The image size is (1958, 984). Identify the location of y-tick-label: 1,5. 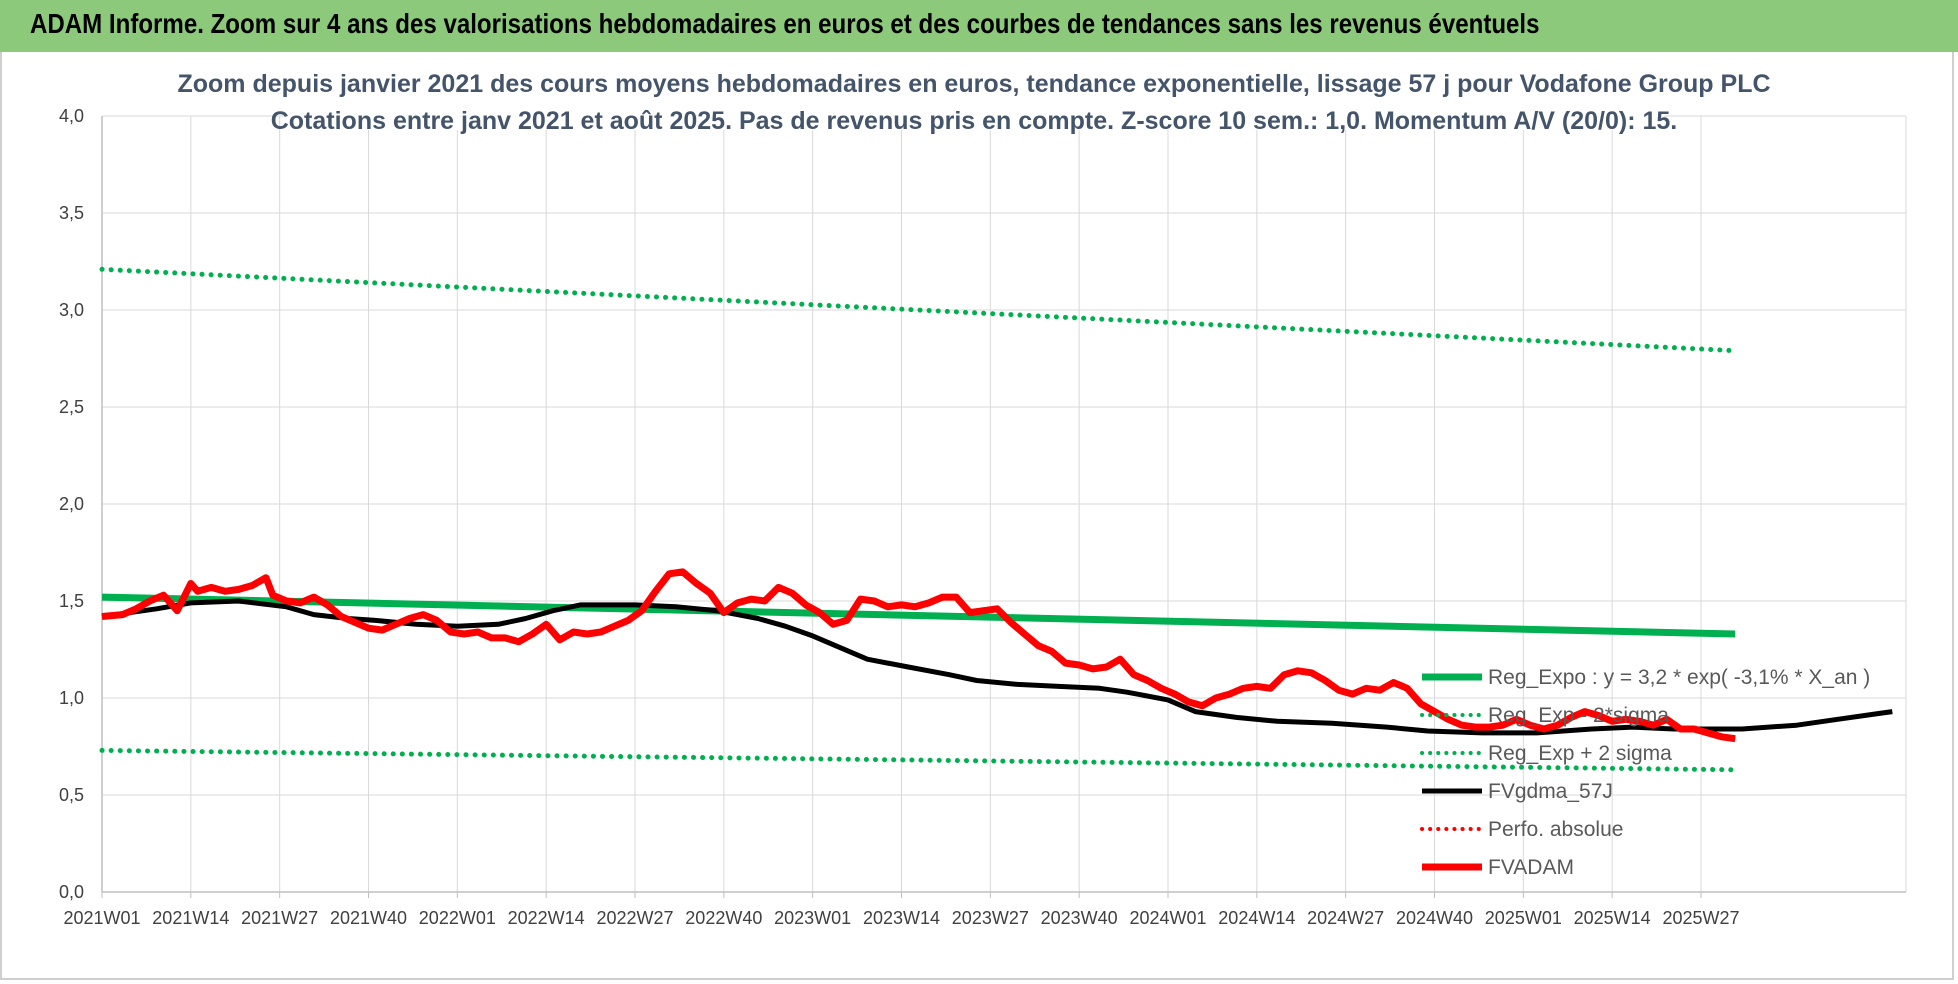
(71, 601).